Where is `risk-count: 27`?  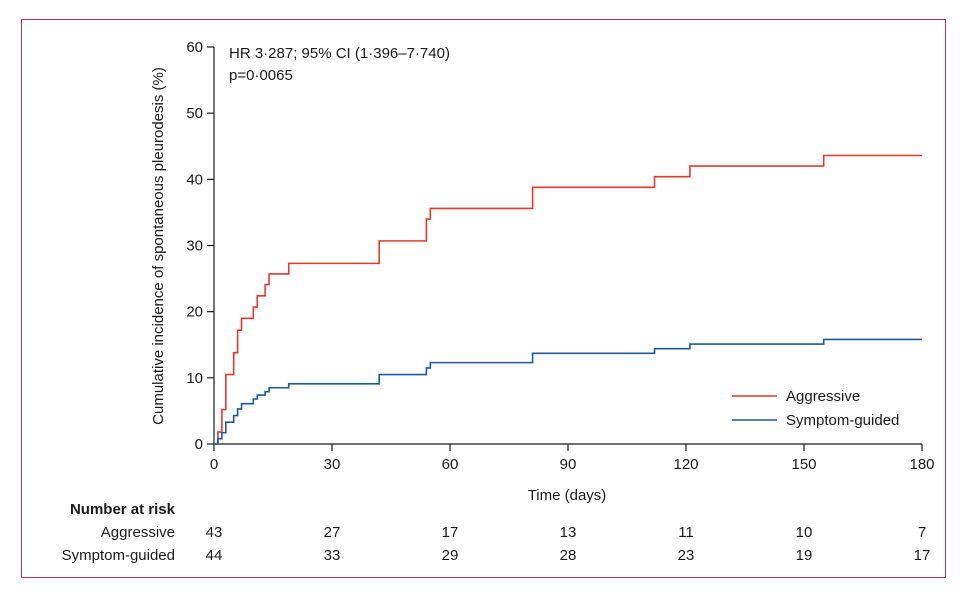
risk-count: 27 is located at coordinates (332, 532).